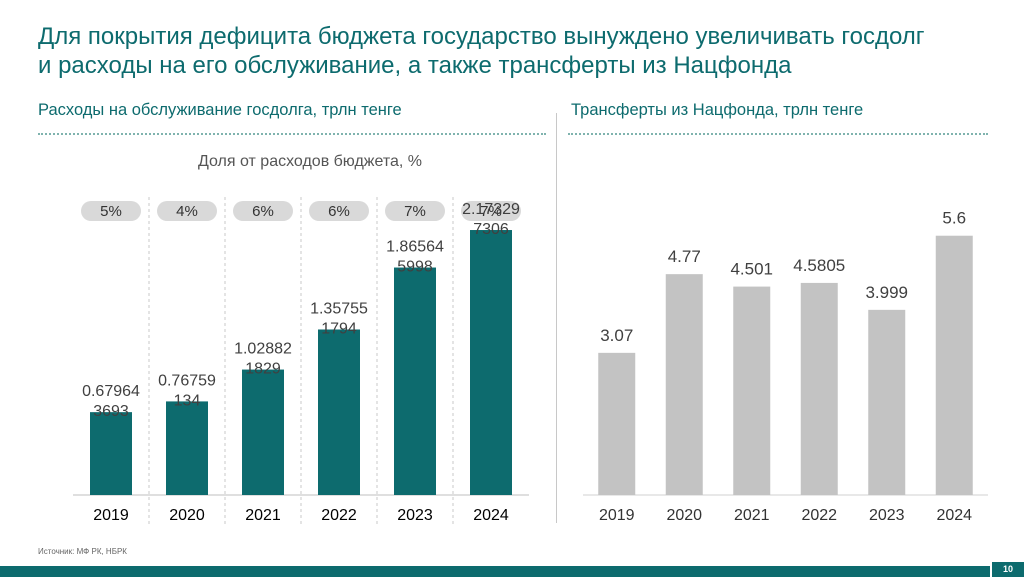  I want to click on value-label-line: 5998, so click(415, 267).